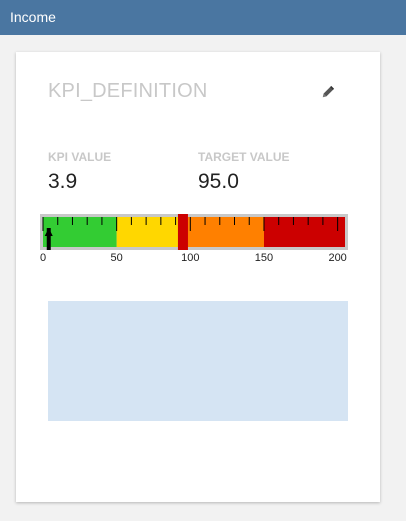 The width and height of the screenshot is (406, 521). Describe the element at coordinates (182, 232) in the screenshot. I see `gauge-target-marker` at that location.